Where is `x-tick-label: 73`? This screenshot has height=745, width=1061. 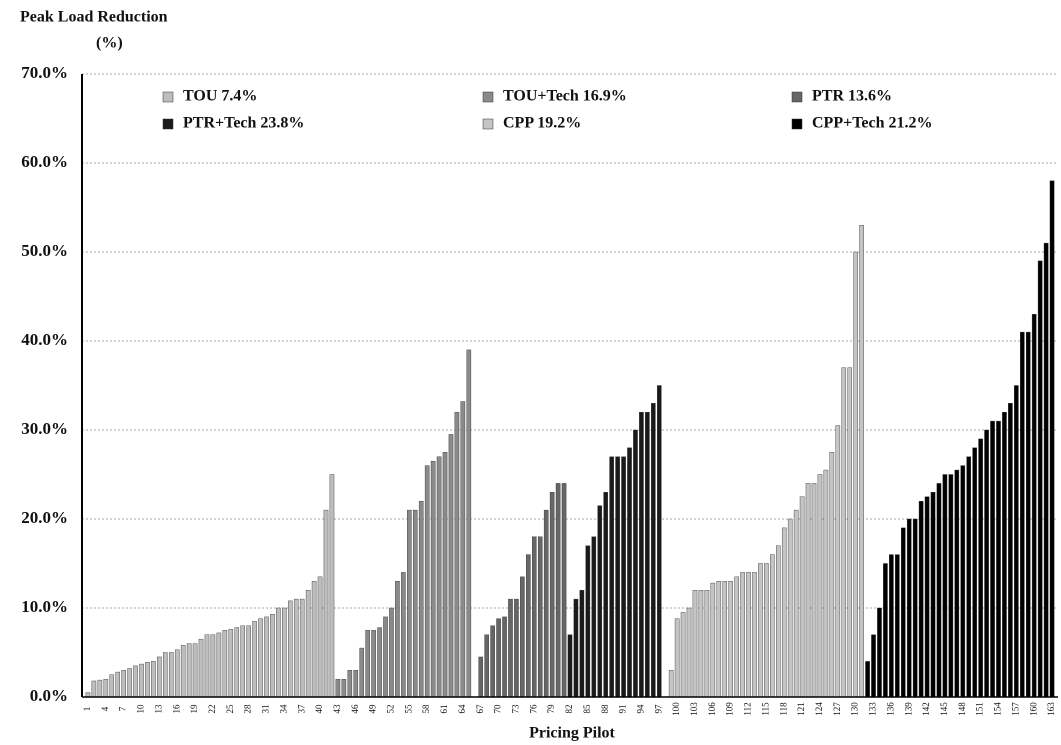 x-tick-label: 73 is located at coordinates (516, 709).